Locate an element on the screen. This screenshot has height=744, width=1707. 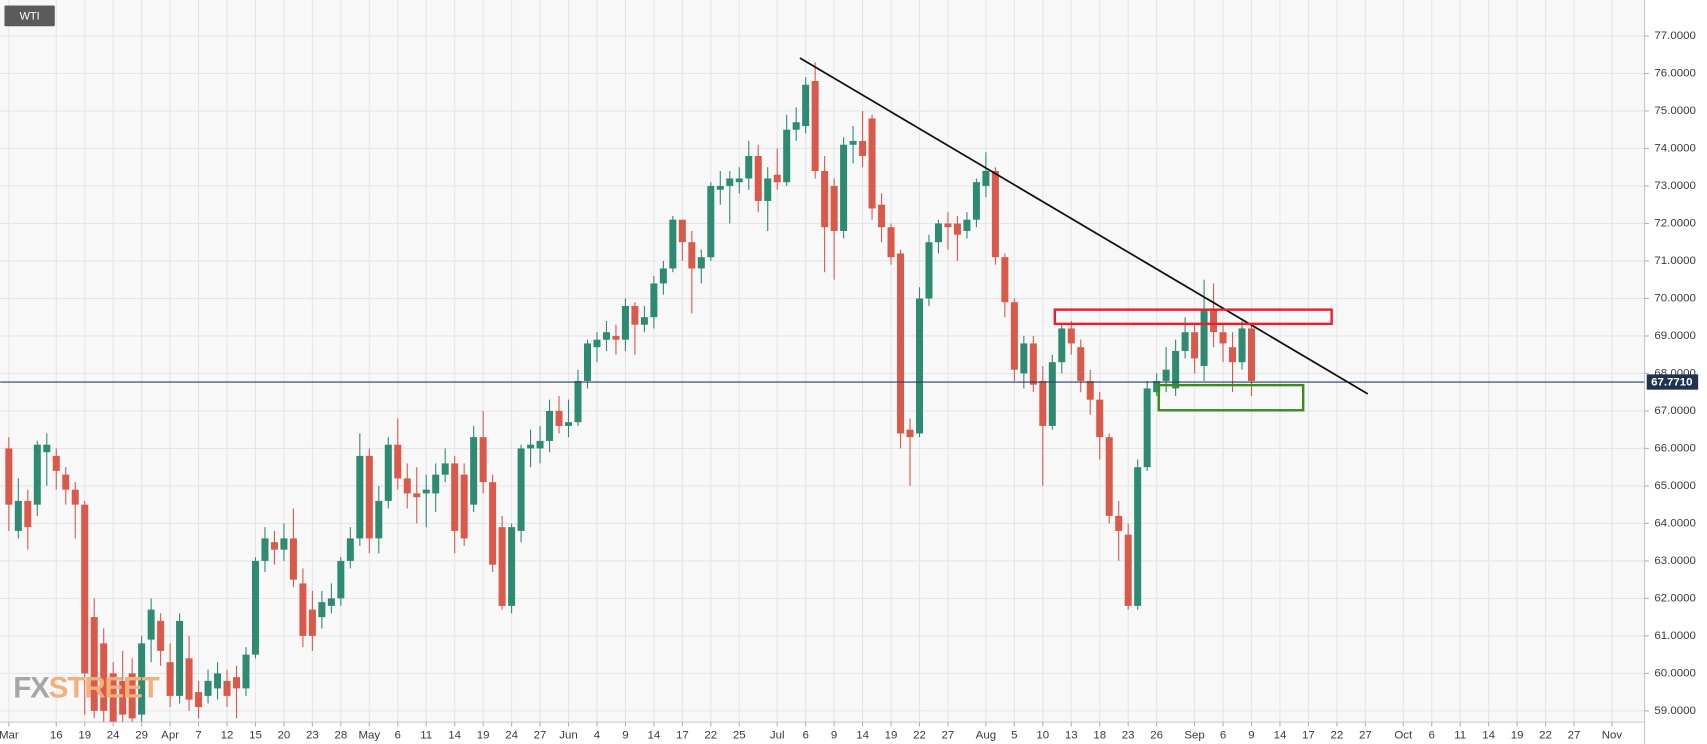
x-tick-label: 7 is located at coordinates (198, 735).